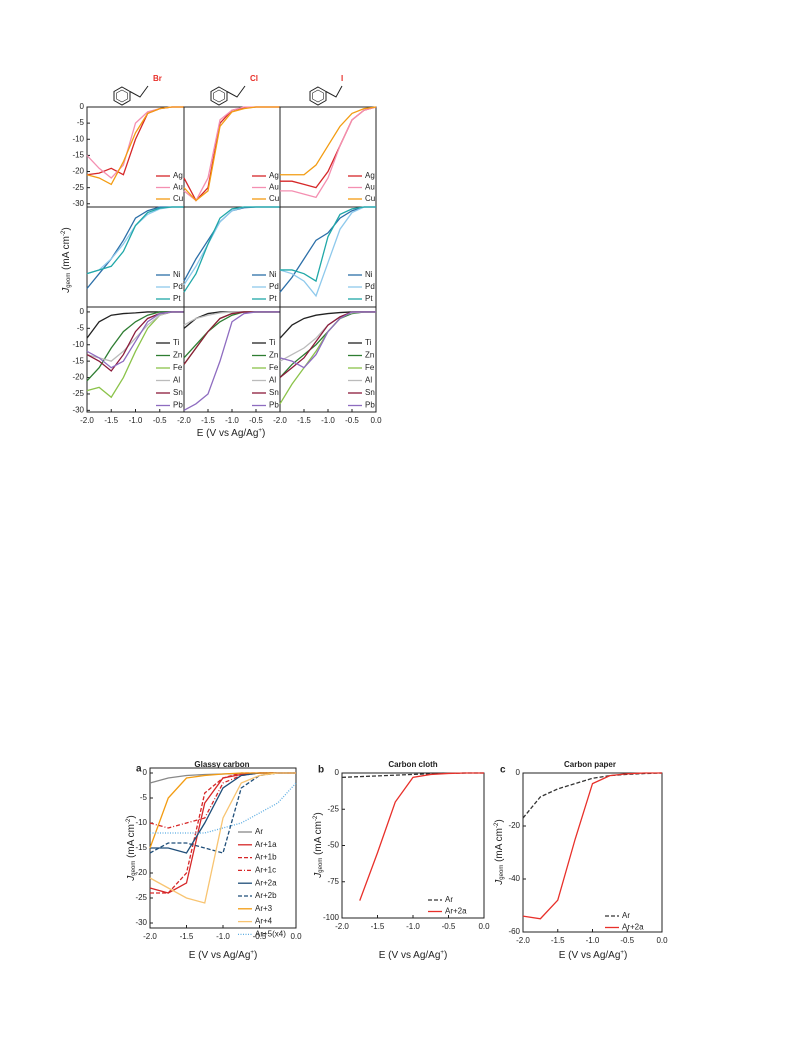 Image resolution: width=793 pixels, height=1057 pixels. What do you see at coordinates (590, 764) in the screenshot?
I see `panel-title: Carbon paper` at bounding box center [590, 764].